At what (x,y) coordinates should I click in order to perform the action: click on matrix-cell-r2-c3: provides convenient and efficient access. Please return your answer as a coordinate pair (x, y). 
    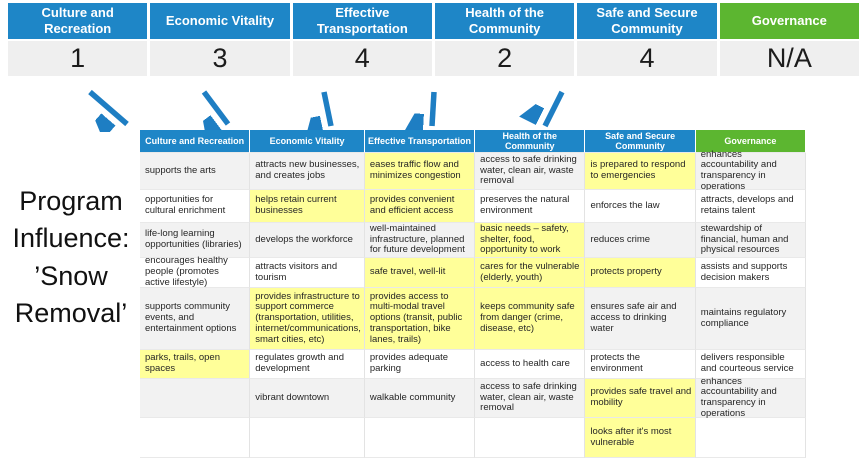
    Looking at the image, I should click on (420, 206).